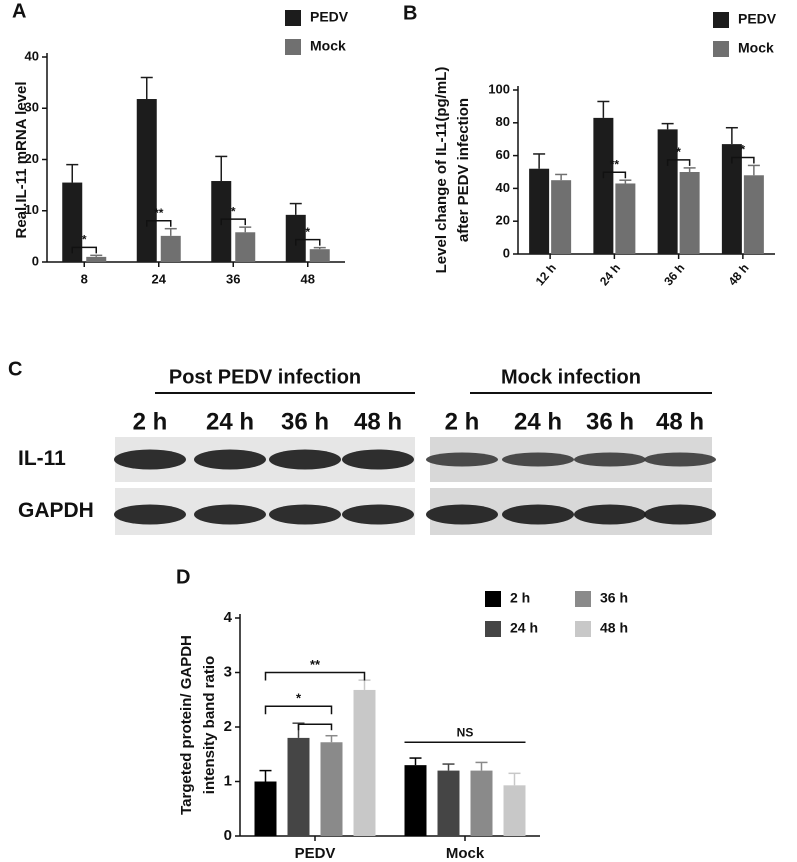 This screenshot has height=862, width=797. I want to click on x-tick-label: 24, so click(159, 278).